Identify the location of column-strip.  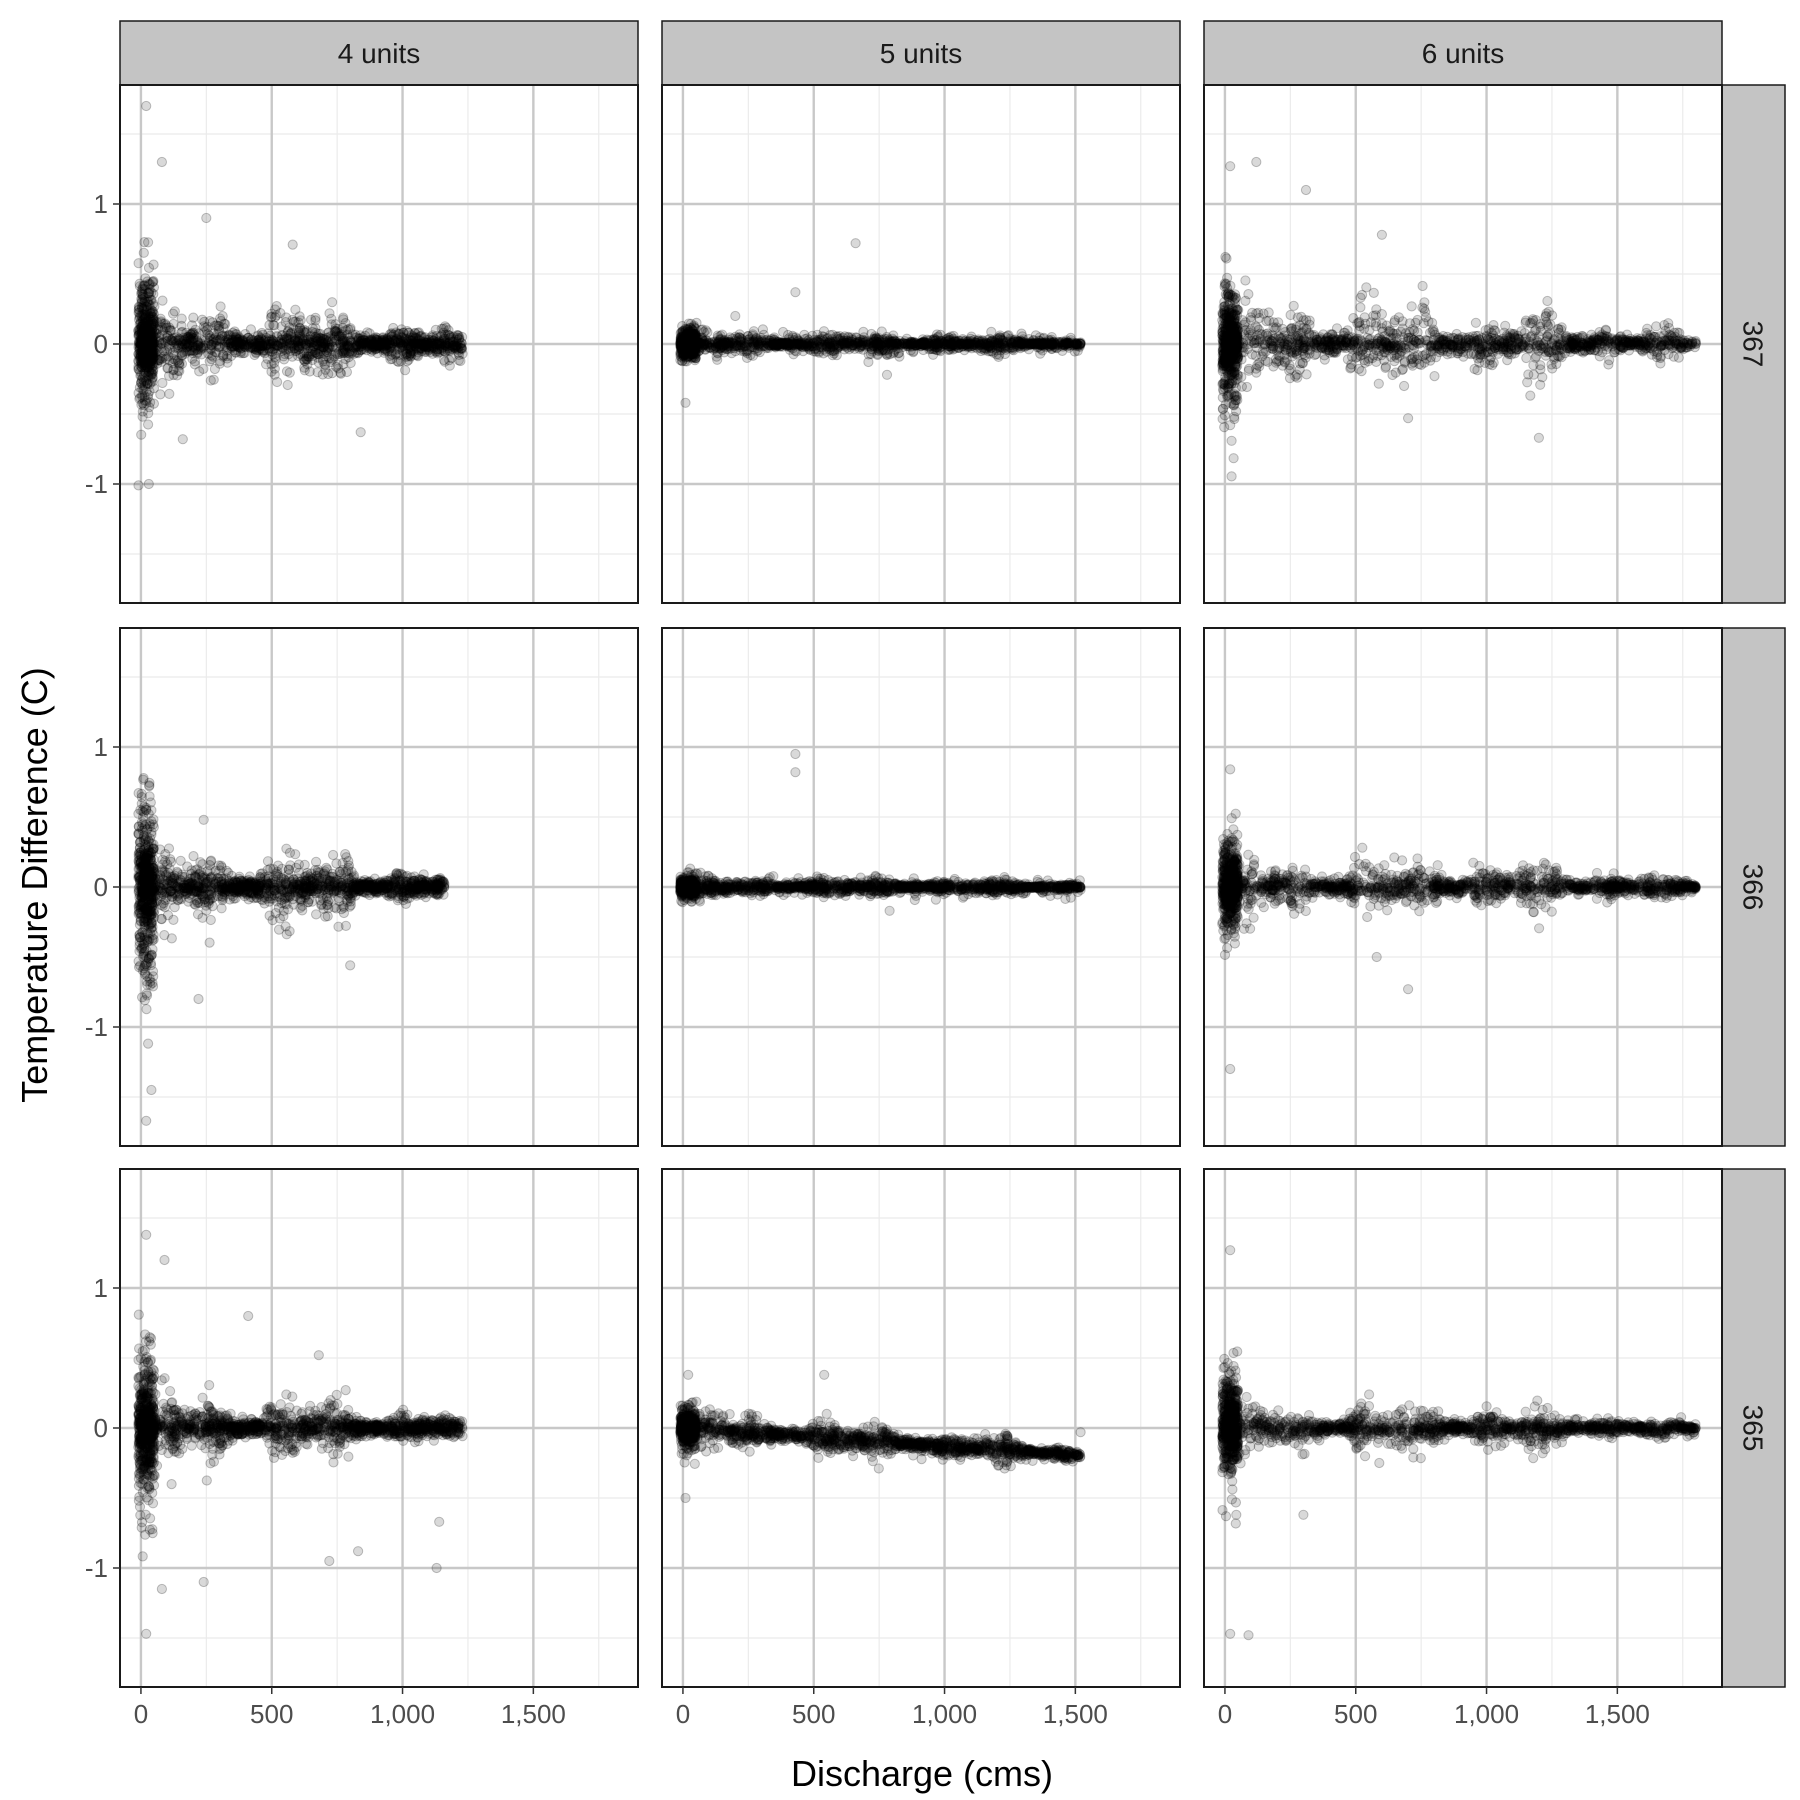
(379, 53).